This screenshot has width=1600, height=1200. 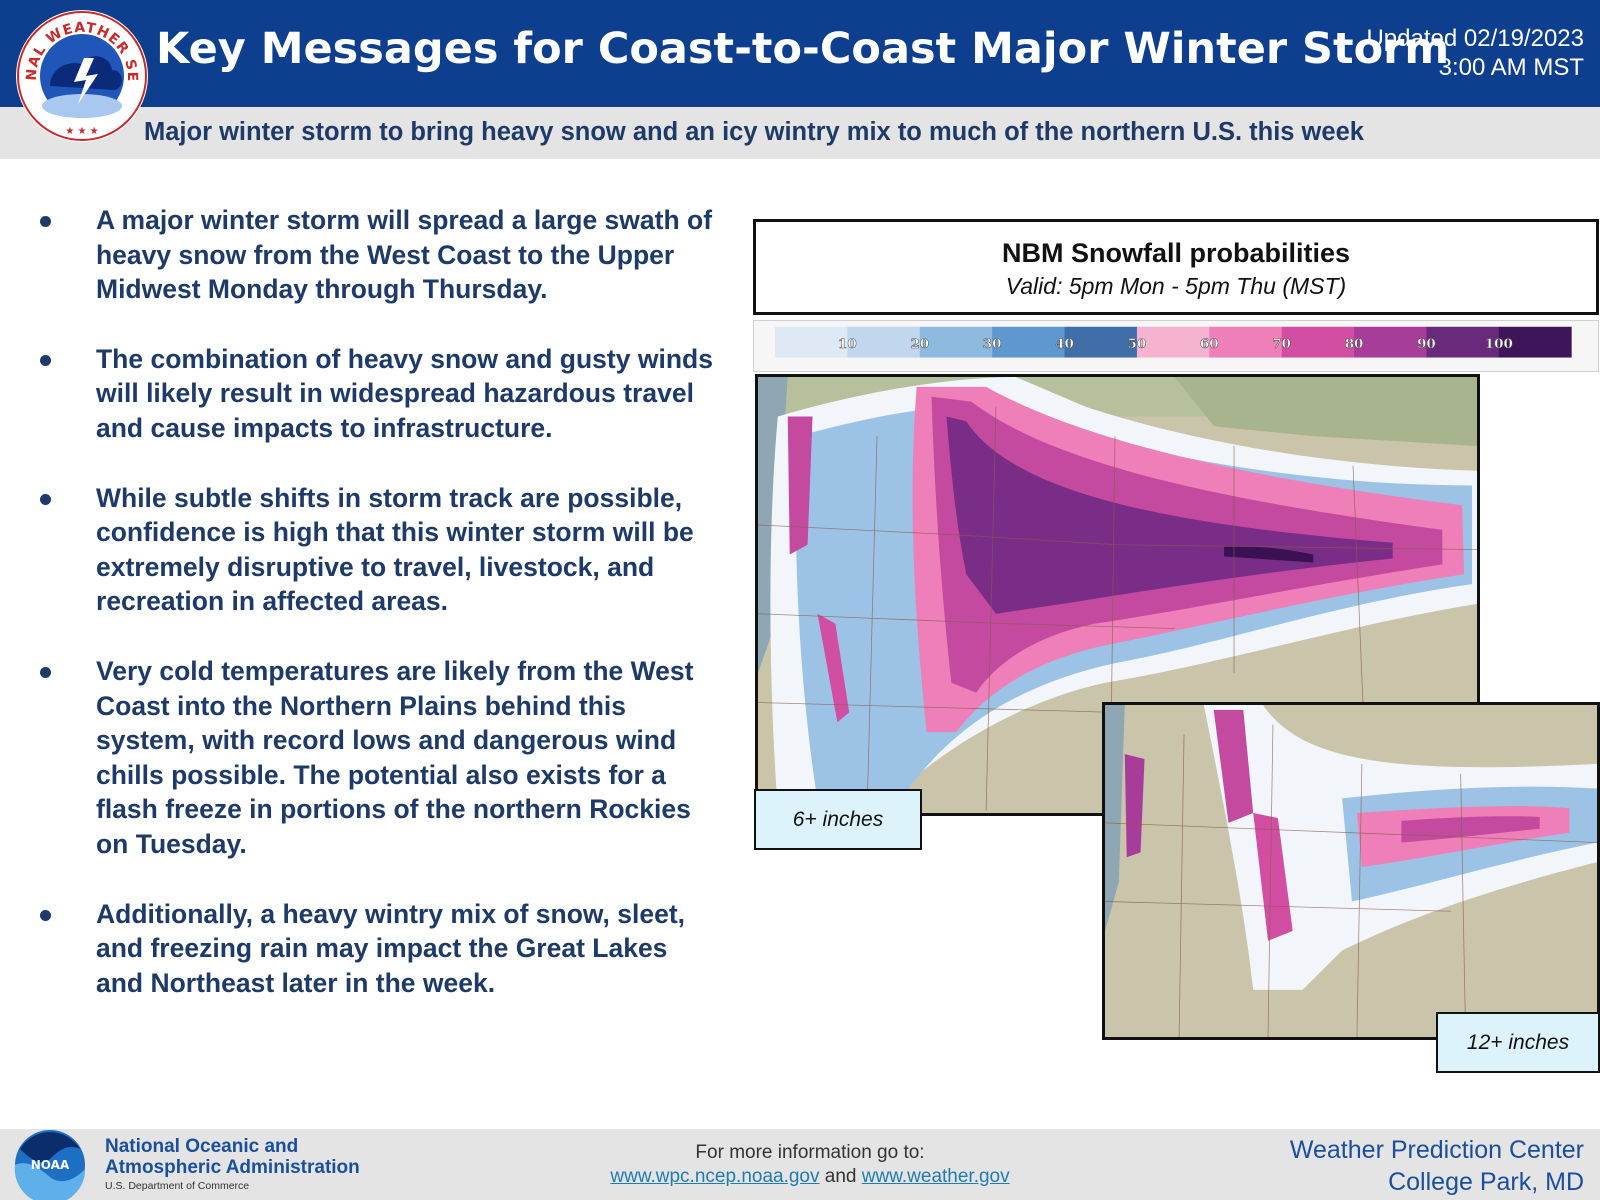 I want to click on noaa-name-line2: Atmospheric Administration, so click(x=232, y=1167).